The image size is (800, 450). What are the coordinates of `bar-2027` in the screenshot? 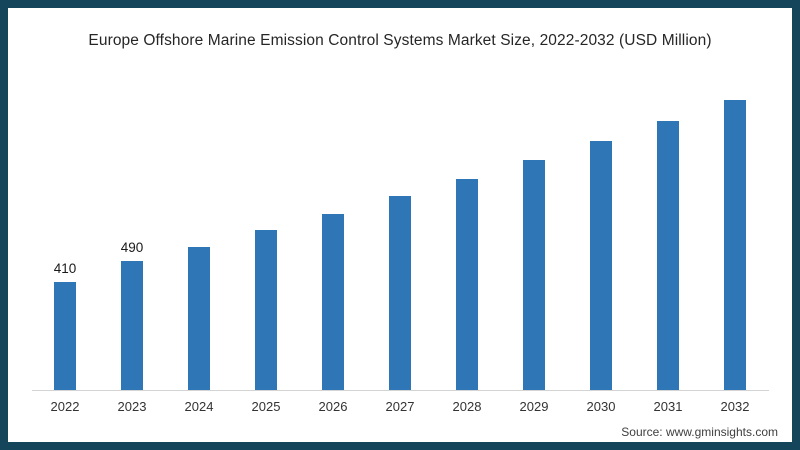 It's located at (400, 292).